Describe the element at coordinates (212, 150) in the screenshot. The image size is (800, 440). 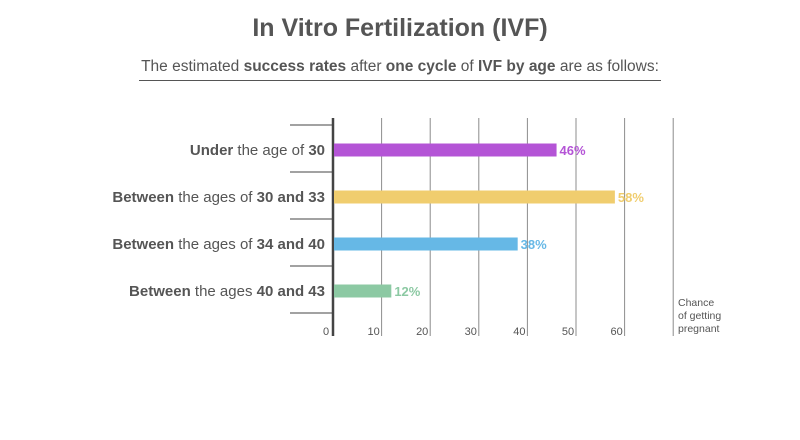
I see `category-label-part: Under` at that location.